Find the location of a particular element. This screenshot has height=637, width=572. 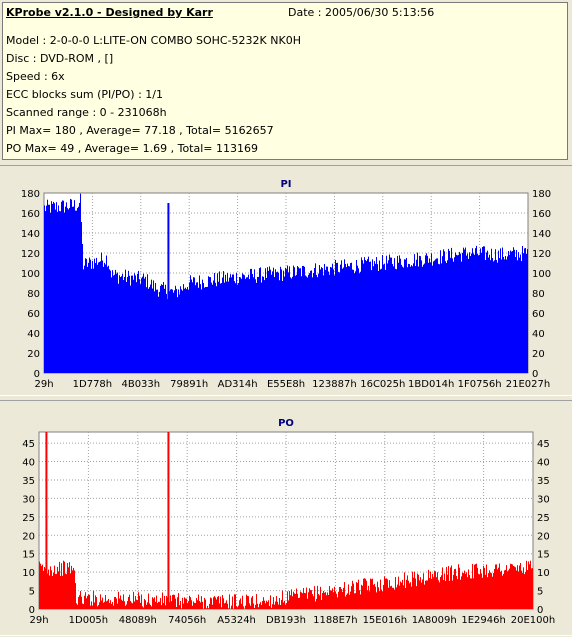

chart-title: PO is located at coordinates (286, 423).